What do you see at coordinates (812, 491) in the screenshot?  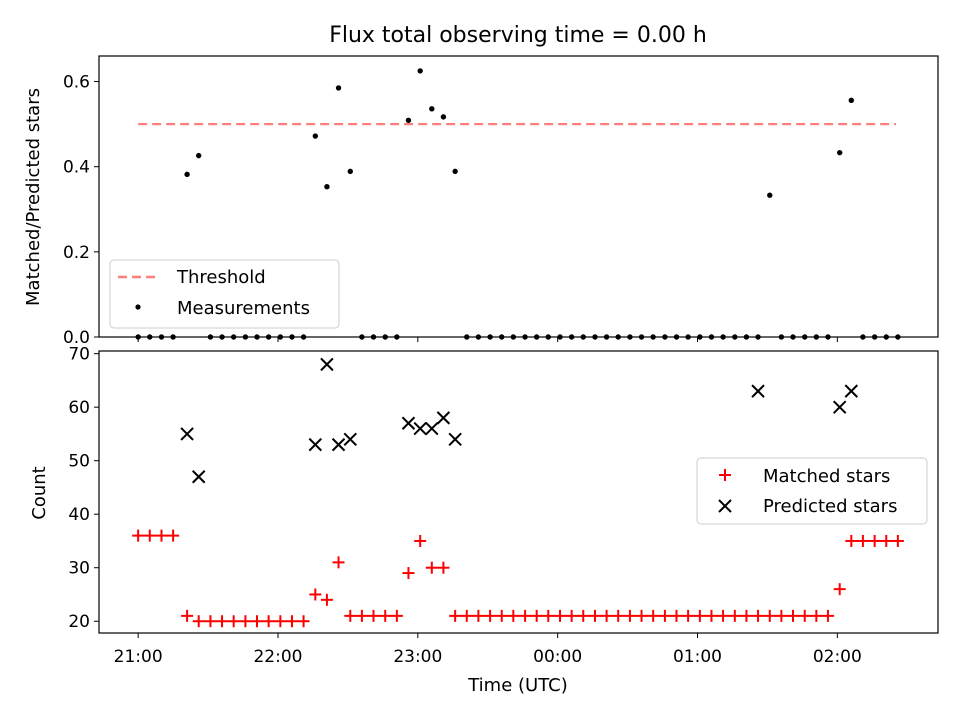 I see `bottom-legend-box` at bounding box center [812, 491].